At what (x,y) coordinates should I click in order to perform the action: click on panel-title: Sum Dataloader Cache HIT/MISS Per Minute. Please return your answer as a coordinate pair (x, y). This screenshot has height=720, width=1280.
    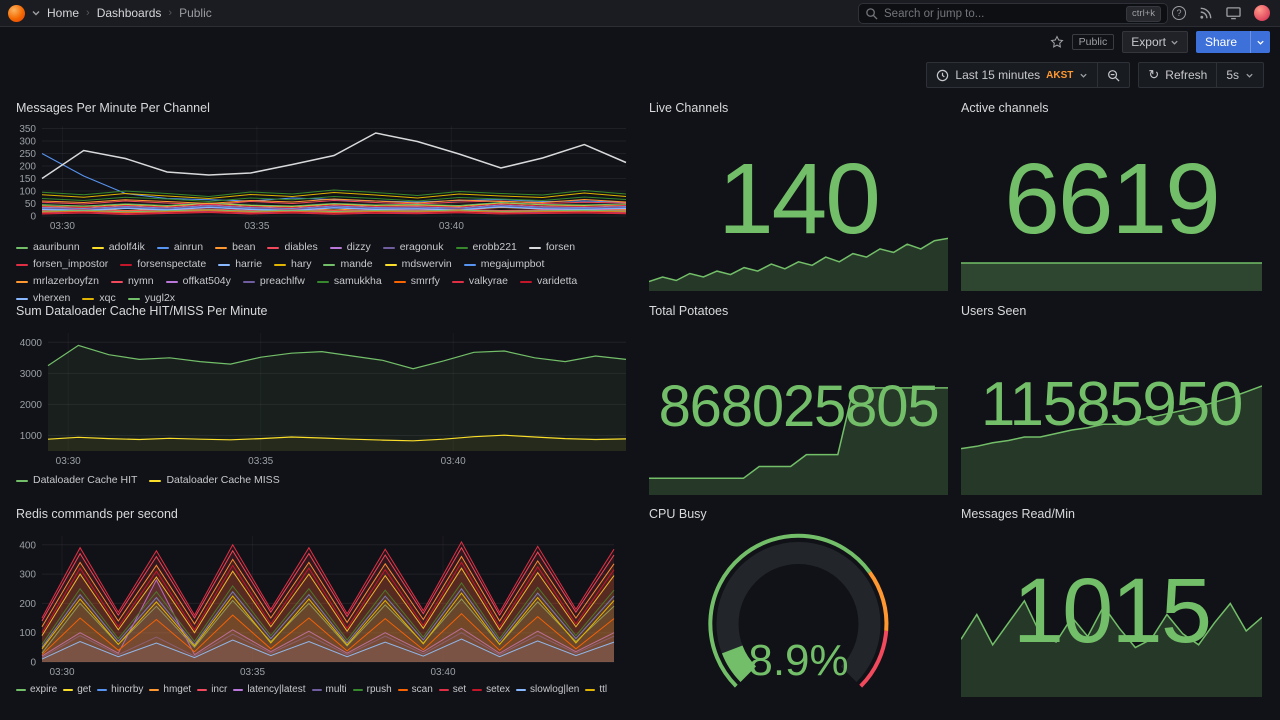
    Looking at the image, I should click on (142, 311).